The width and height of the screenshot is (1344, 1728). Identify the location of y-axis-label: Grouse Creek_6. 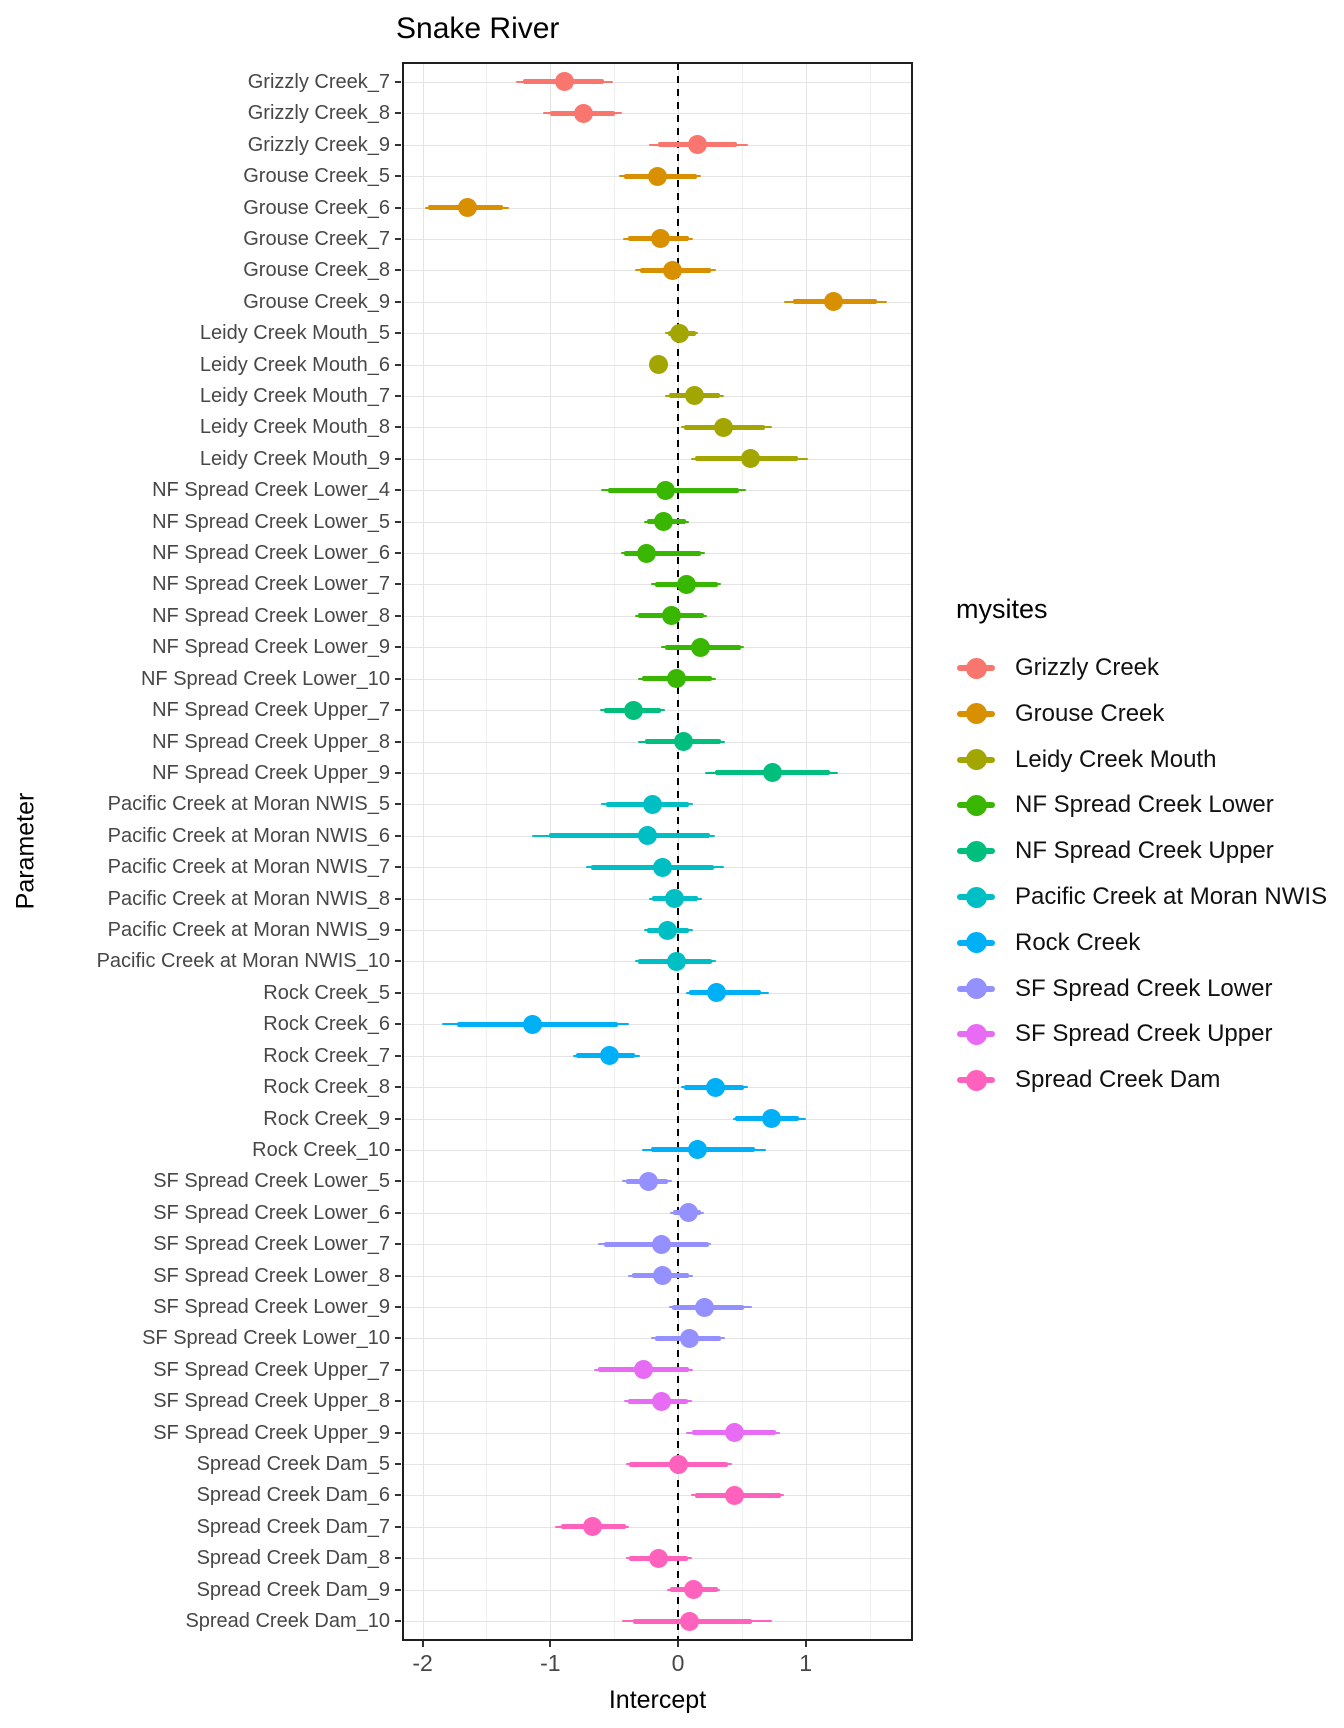
(316, 207).